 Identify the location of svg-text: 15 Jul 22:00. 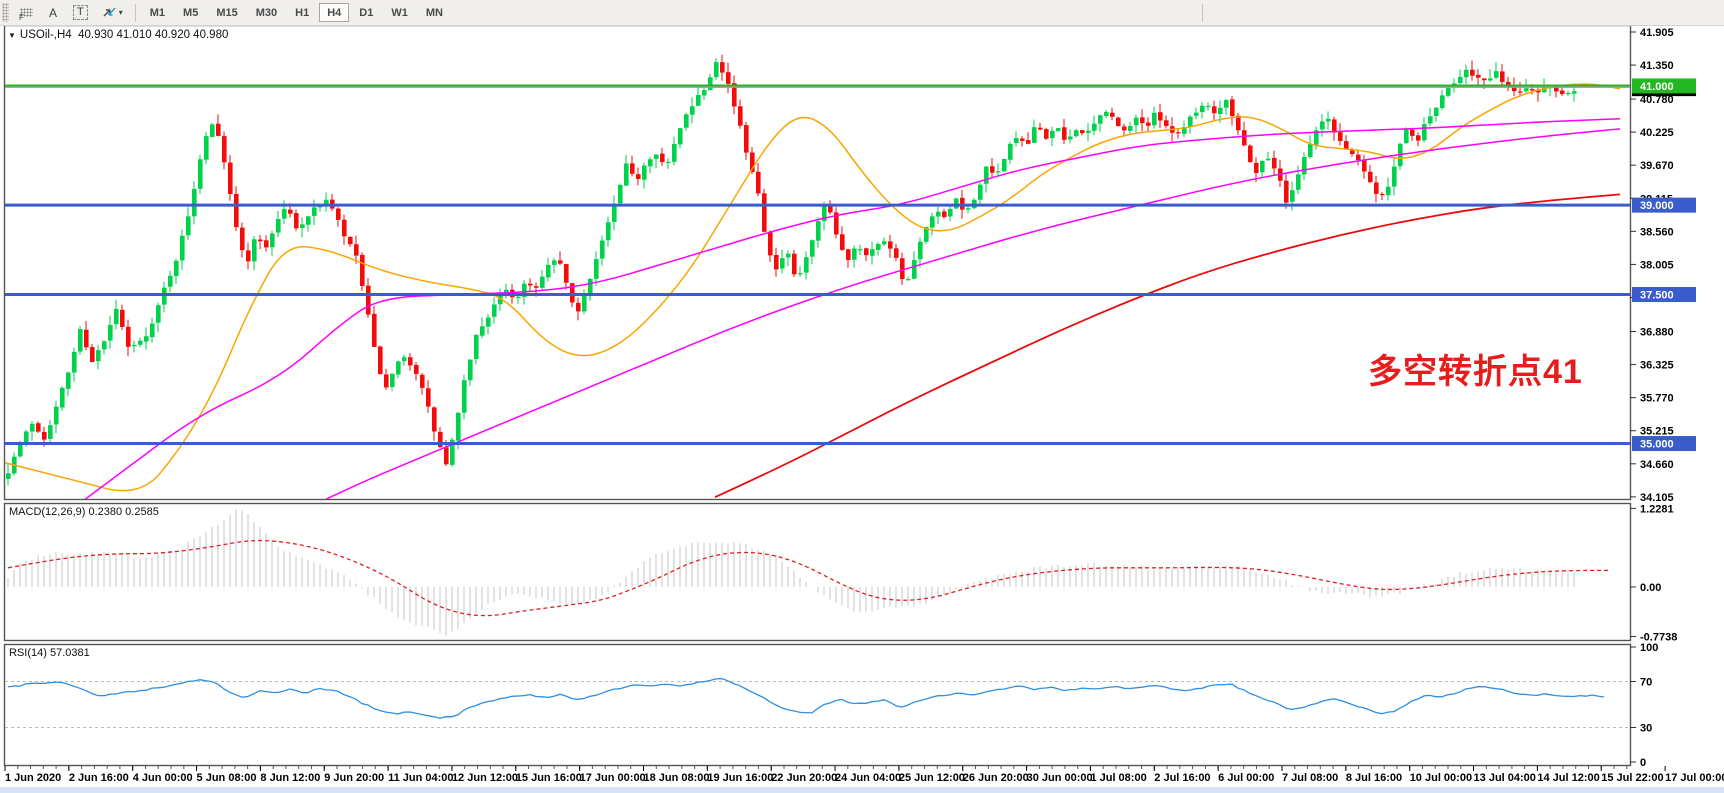
(1632, 778).